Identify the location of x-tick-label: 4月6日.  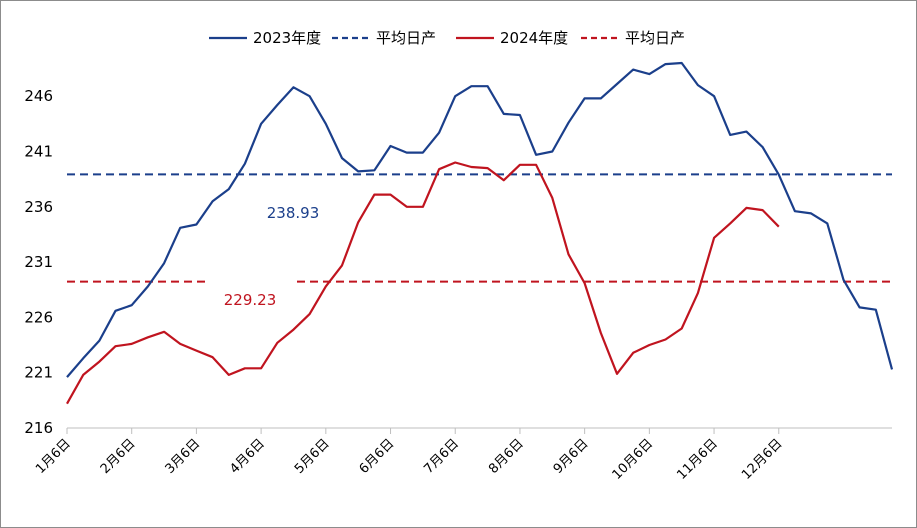
(247, 456).